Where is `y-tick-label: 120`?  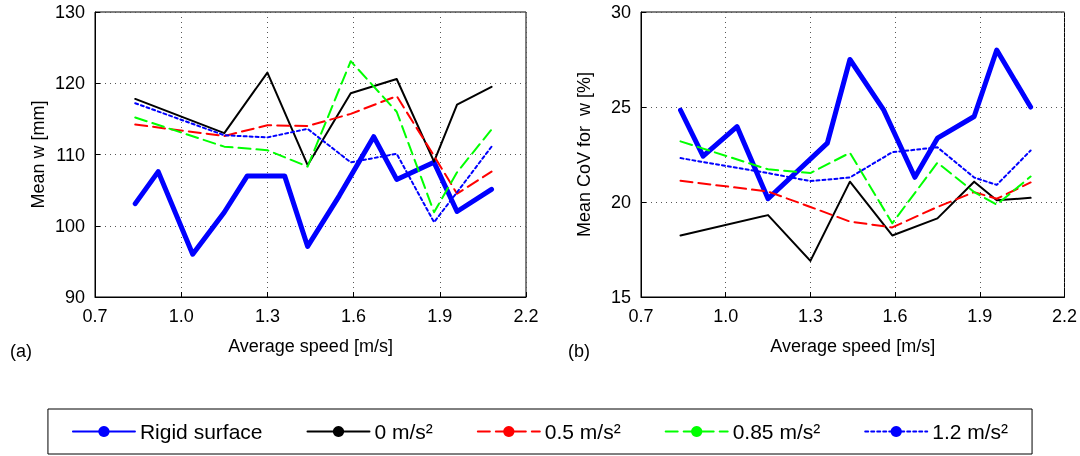 y-tick-label: 120 is located at coordinates (69, 83).